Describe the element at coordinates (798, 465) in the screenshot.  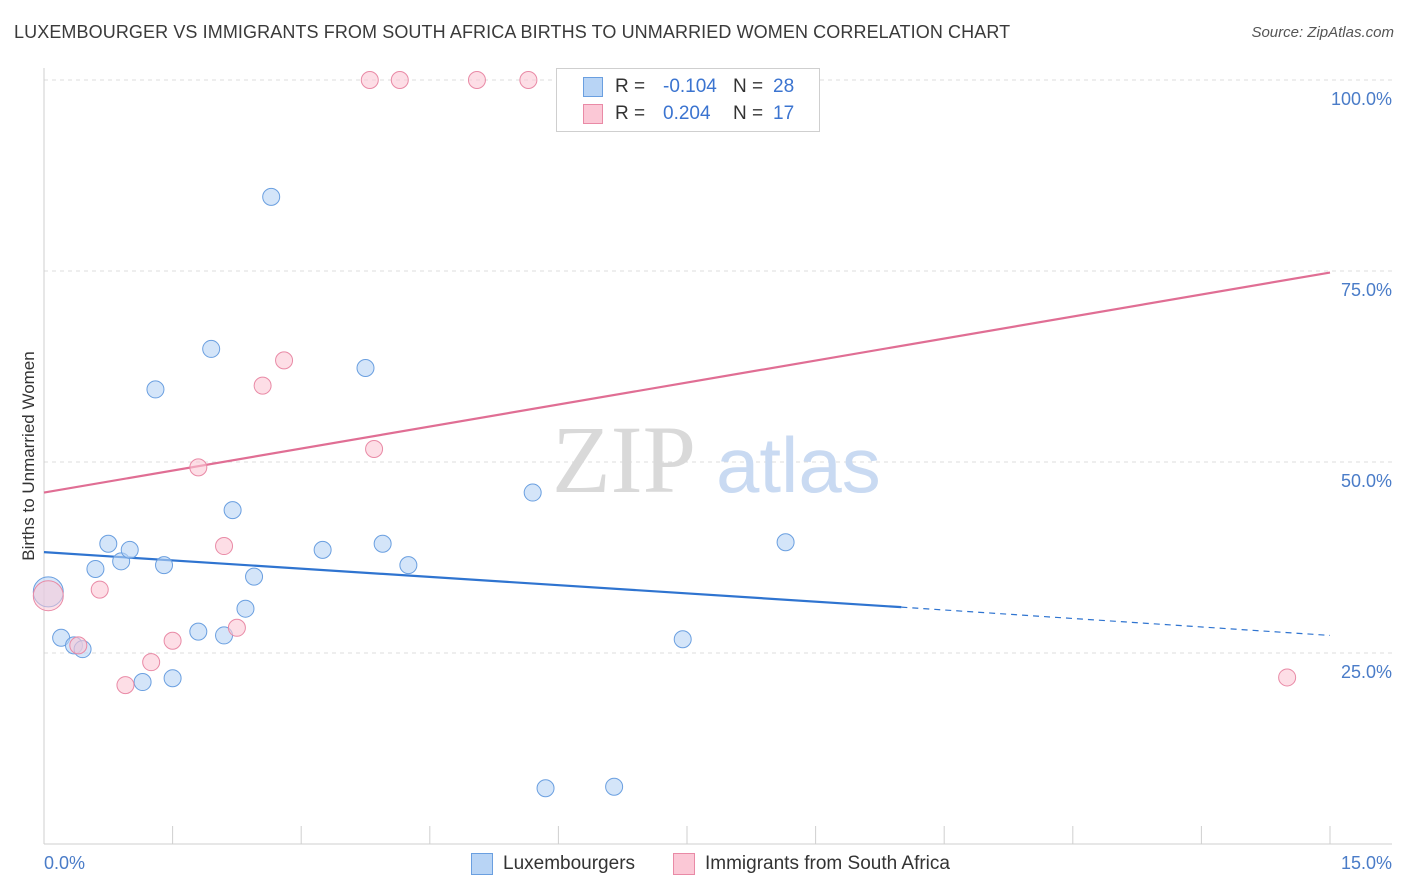
I see `watermark-atlas: atlas` at that location.